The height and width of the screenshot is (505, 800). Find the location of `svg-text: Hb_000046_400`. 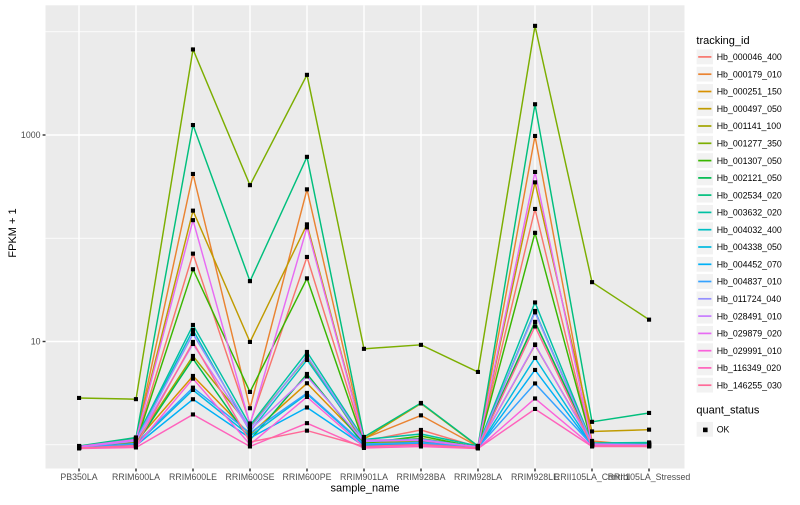

svg-text: Hb_000046_400 is located at coordinates (749, 57).